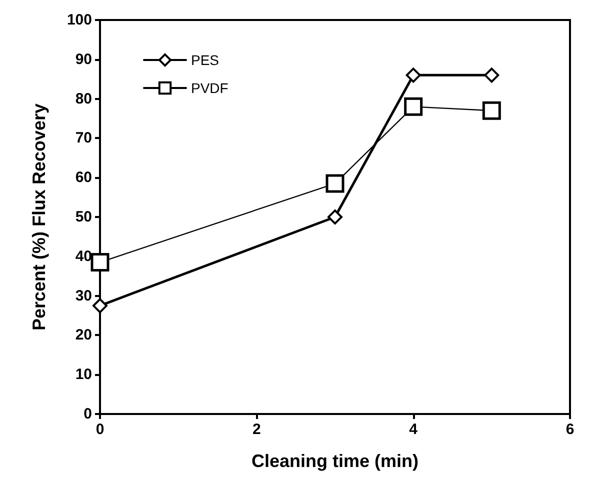 The image size is (591, 494). I want to click on y-tick-label: 70, so click(83, 138).